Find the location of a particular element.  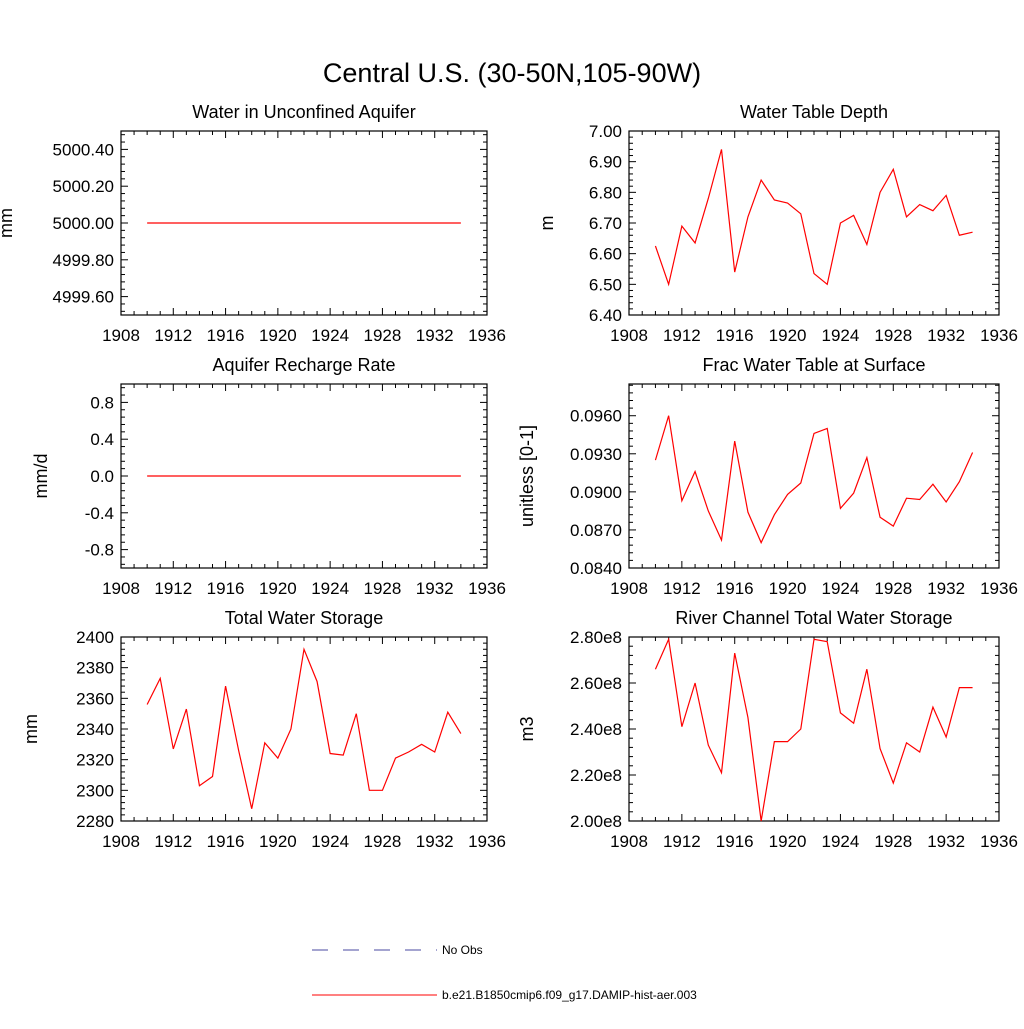

y-tick-label: 0.0960 is located at coordinates (596, 416).